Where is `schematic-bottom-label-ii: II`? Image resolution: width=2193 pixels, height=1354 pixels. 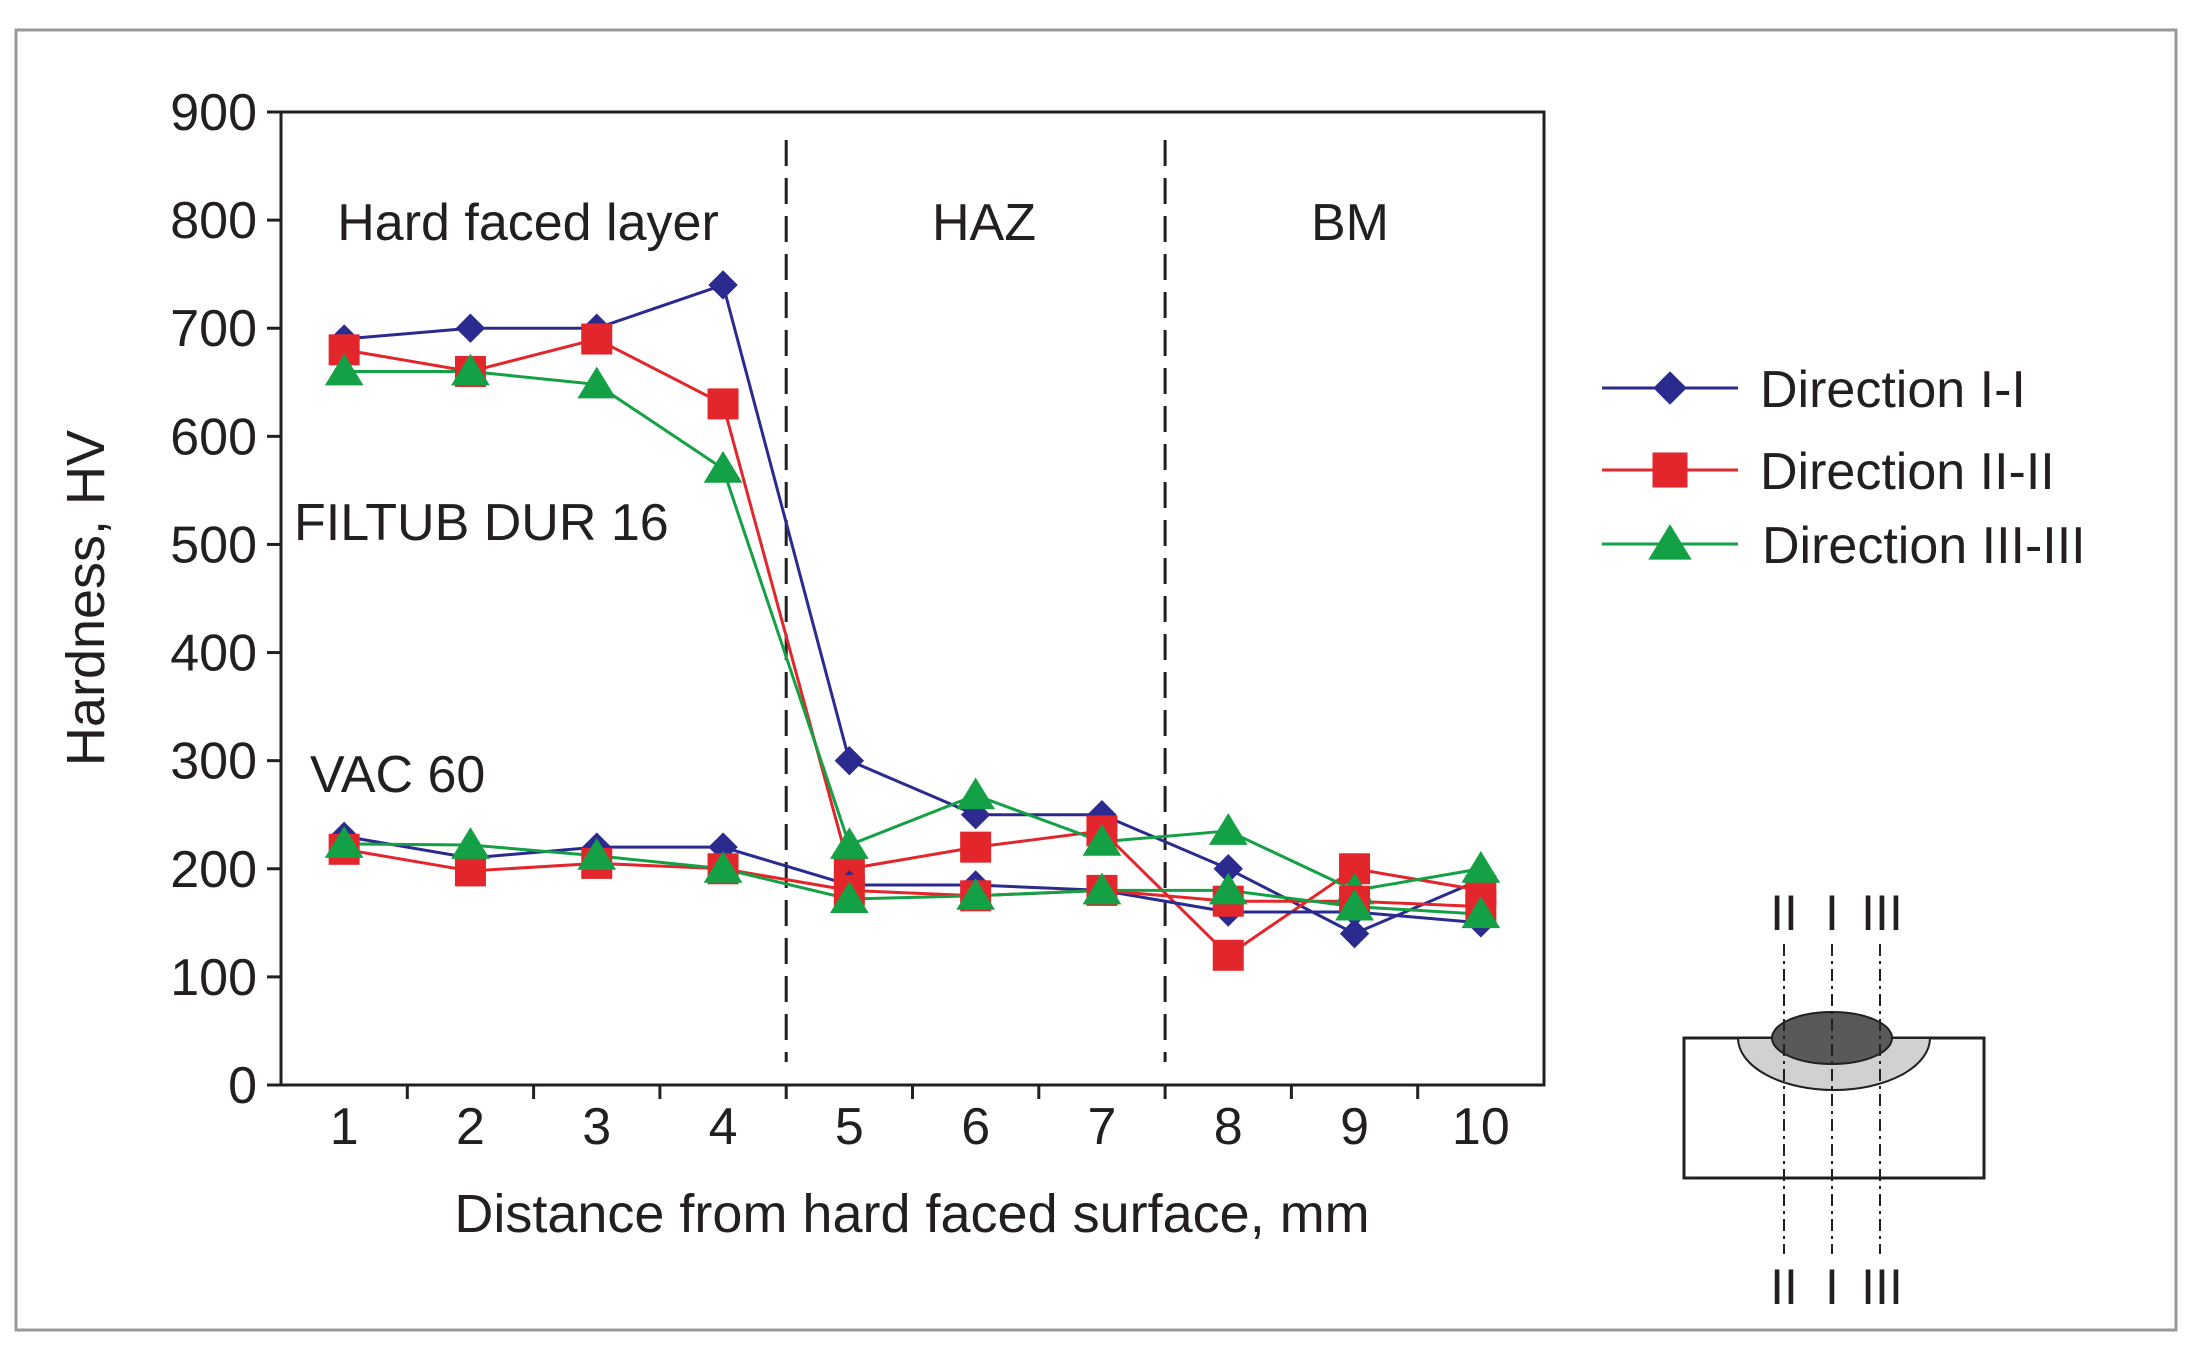
schematic-bottom-label-ii: II is located at coordinates (1784, 1287).